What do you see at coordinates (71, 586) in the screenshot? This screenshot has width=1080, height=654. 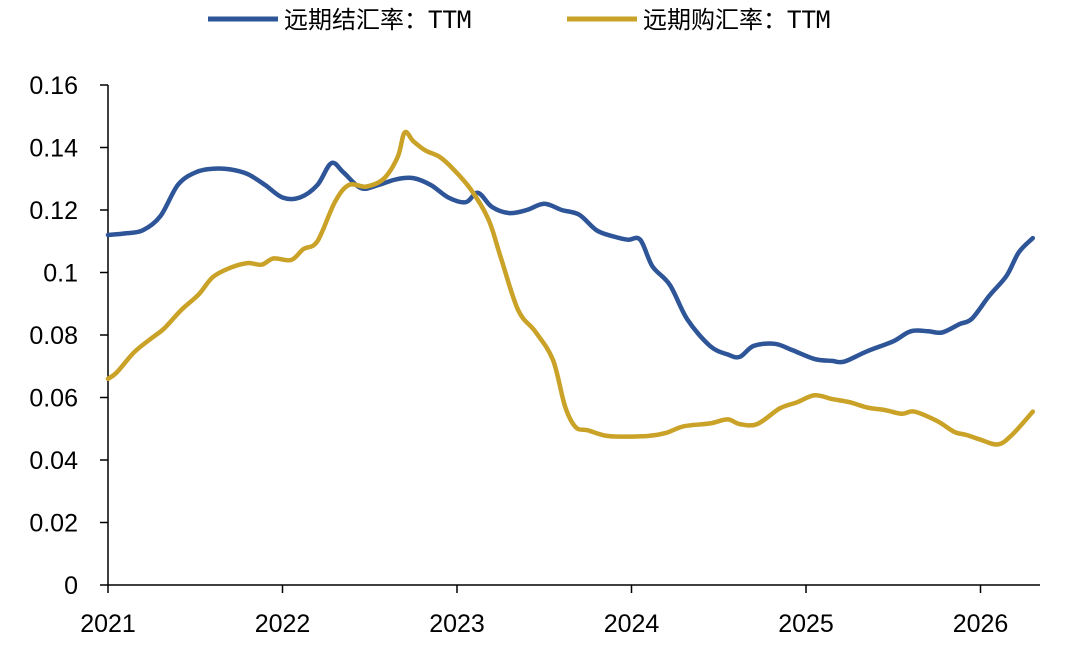 I see `y-tick-label: 0` at bounding box center [71, 586].